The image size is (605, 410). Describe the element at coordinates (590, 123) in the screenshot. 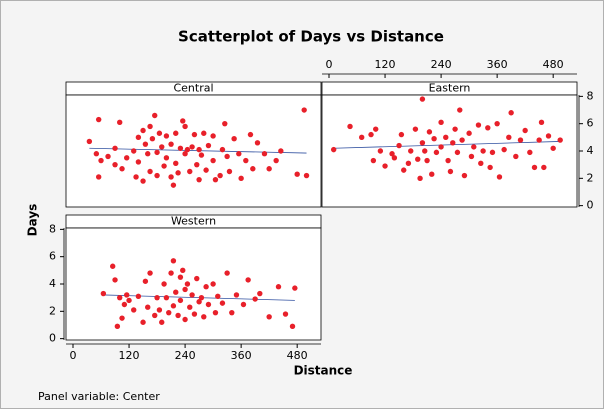

I see `y-tick-label: 6` at that location.